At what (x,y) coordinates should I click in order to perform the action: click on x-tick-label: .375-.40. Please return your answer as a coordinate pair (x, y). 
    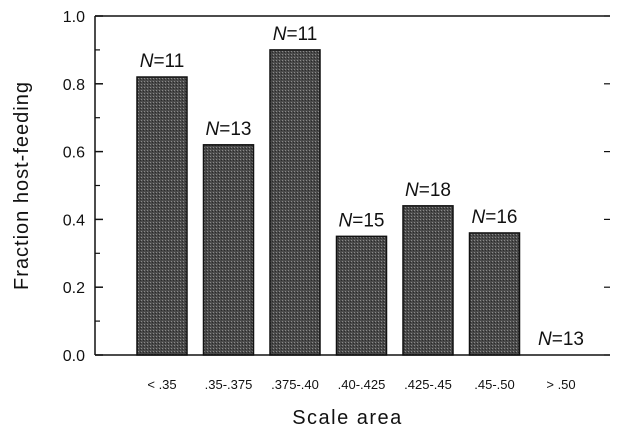
    Looking at the image, I should click on (295, 384).